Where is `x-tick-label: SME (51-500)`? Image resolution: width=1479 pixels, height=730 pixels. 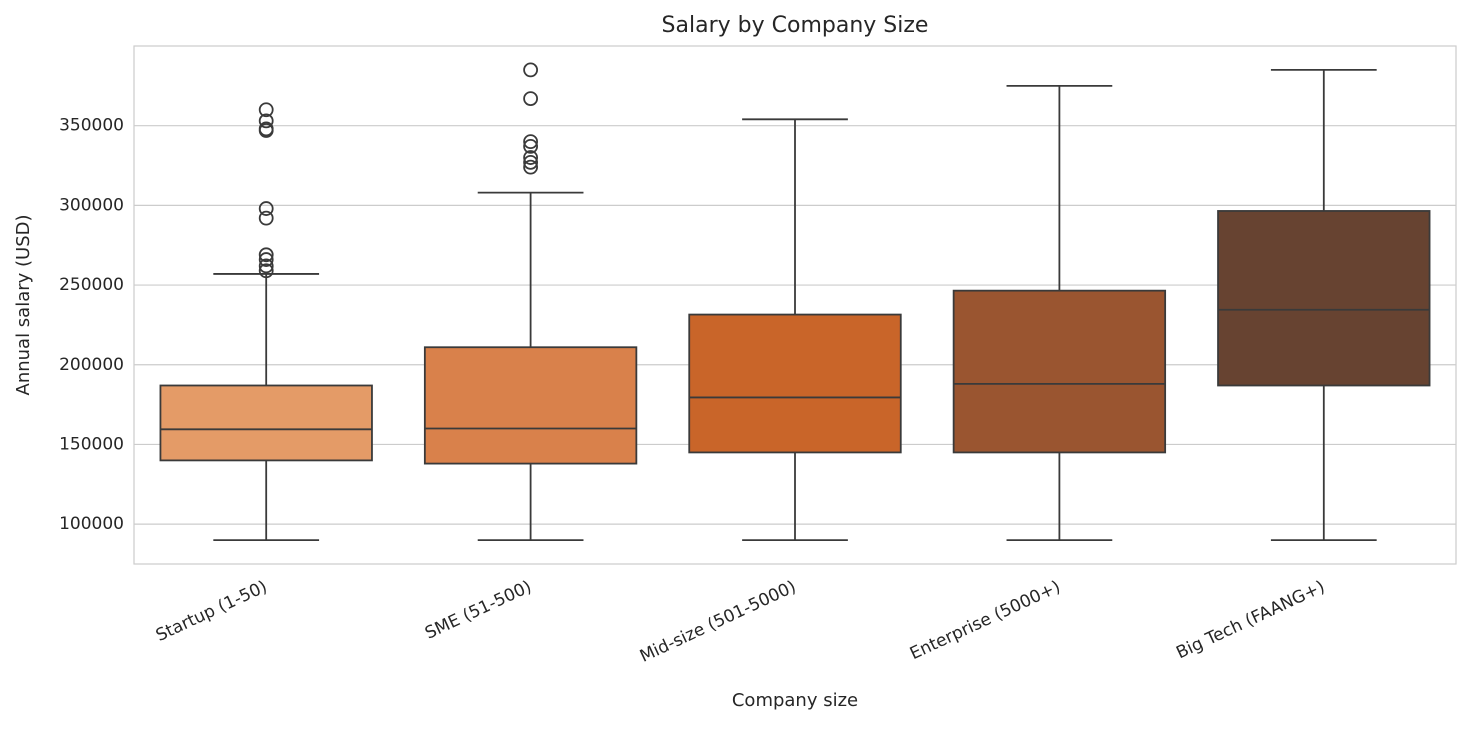 x-tick-label: SME (51-500) is located at coordinates (478, 610).